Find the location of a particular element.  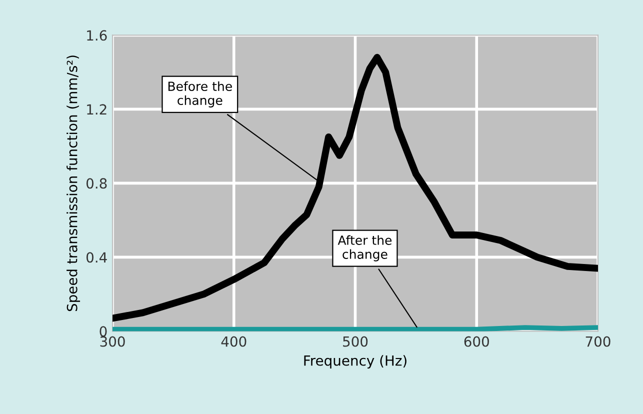

y-tick-label: 0.8 is located at coordinates (96, 183).